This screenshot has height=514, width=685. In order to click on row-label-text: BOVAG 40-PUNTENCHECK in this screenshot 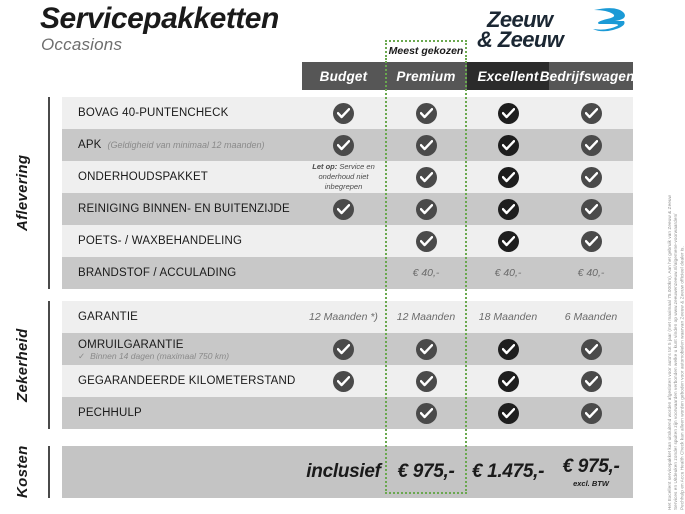, I will do `click(153, 113)`.